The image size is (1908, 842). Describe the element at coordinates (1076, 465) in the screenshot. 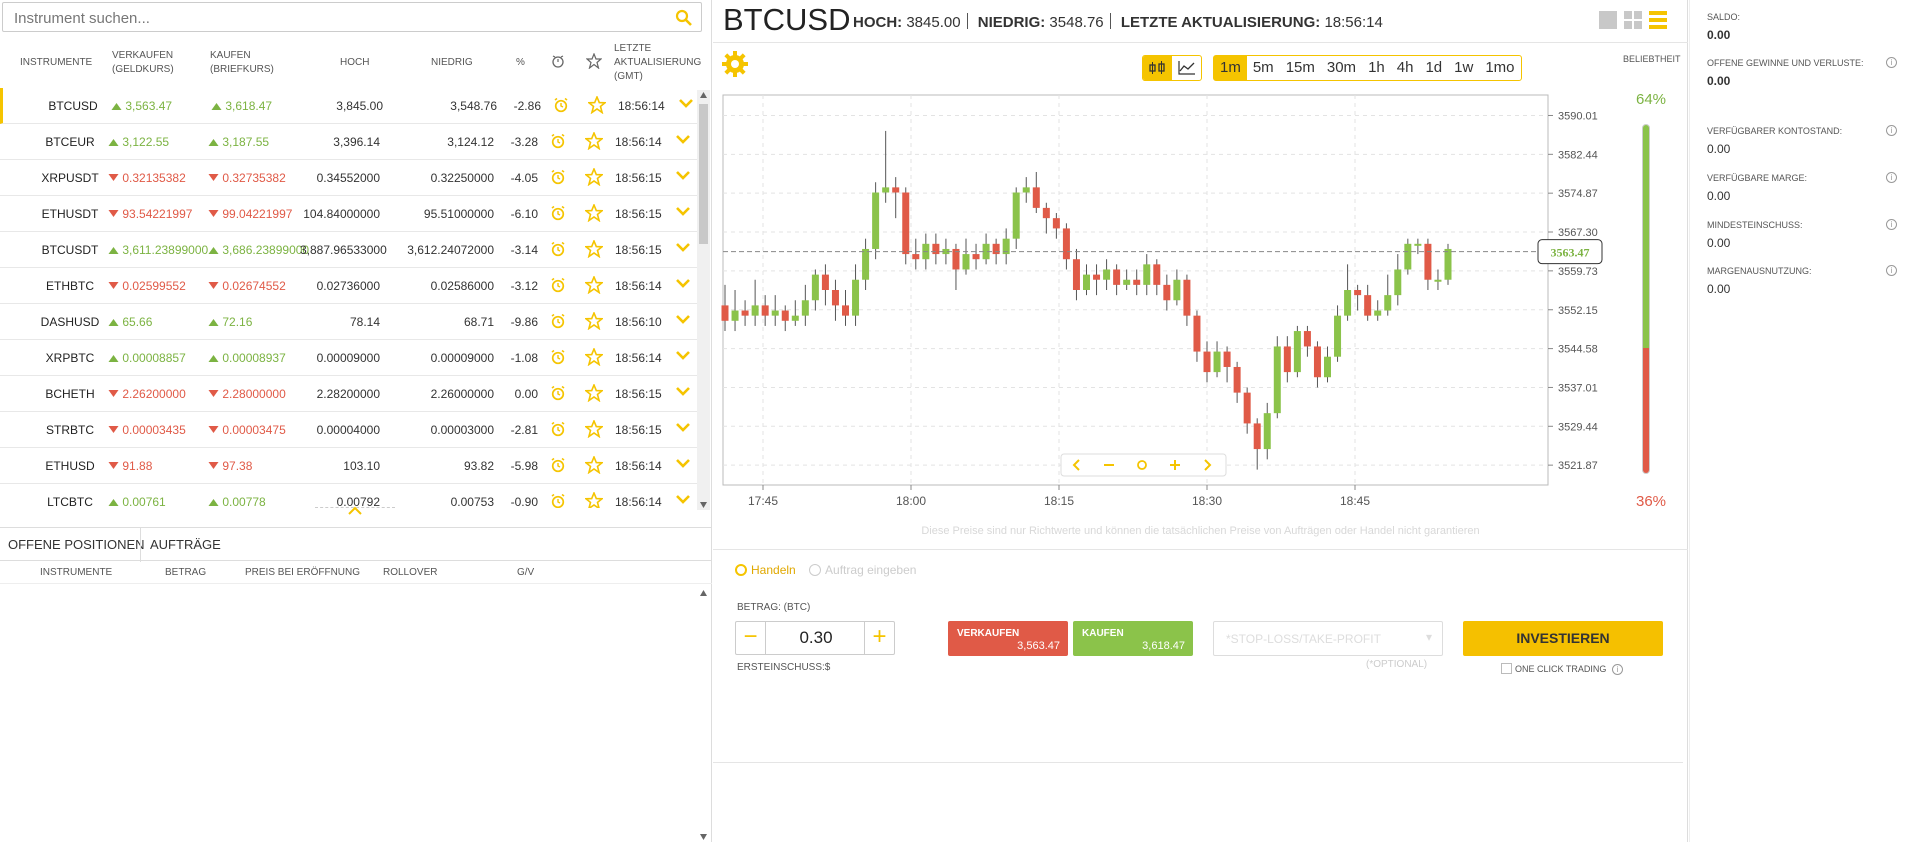

I see `chevron-left-icon` at that location.